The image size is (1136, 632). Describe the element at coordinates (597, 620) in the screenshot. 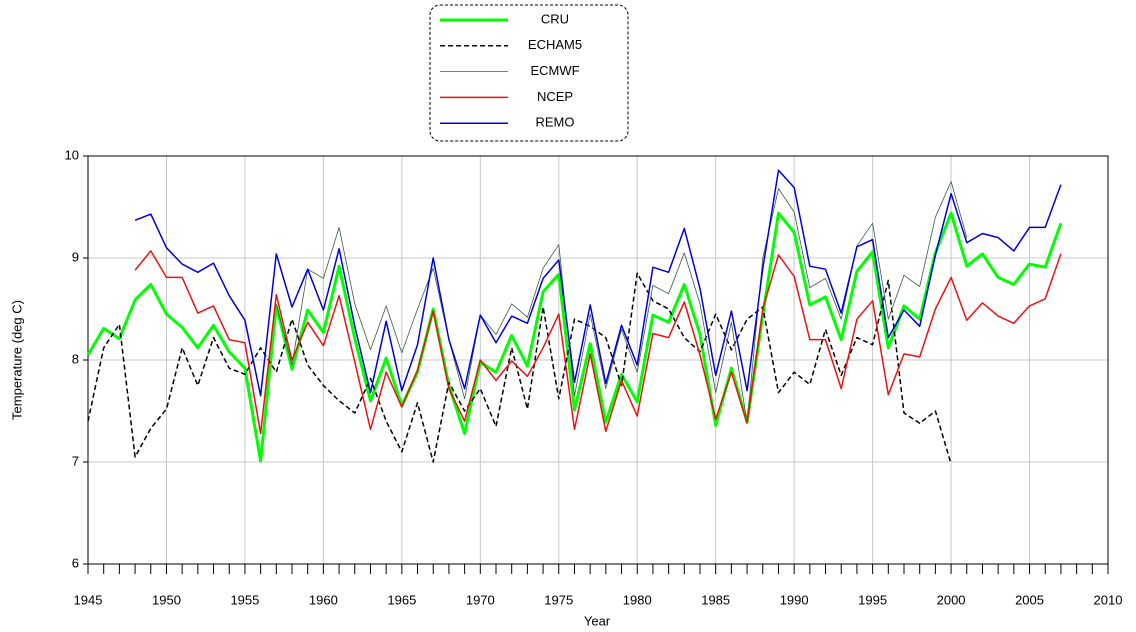

I see `x-axis-label: Year` at that location.